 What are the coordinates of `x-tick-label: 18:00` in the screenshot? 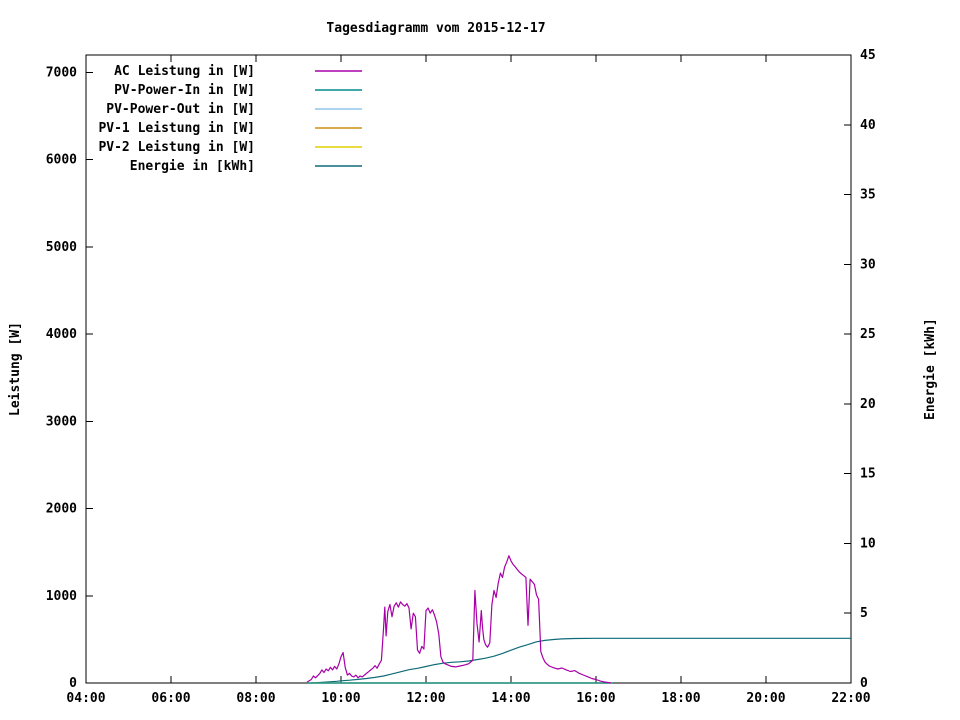 It's located at (680, 698).